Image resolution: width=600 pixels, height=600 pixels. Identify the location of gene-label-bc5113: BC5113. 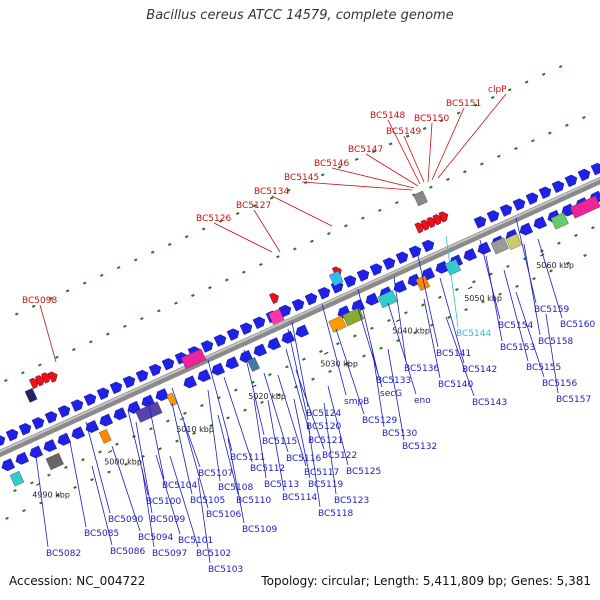
(281, 485).